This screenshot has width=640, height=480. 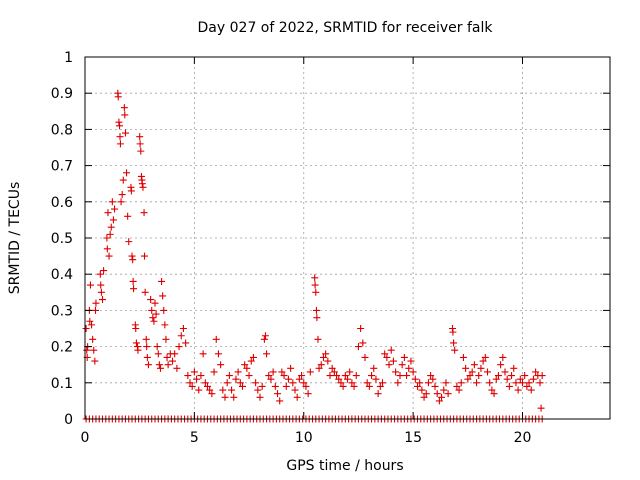 What do you see at coordinates (523, 438) in the screenshot?
I see `x-tick-label: 20` at bounding box center [523, 438].